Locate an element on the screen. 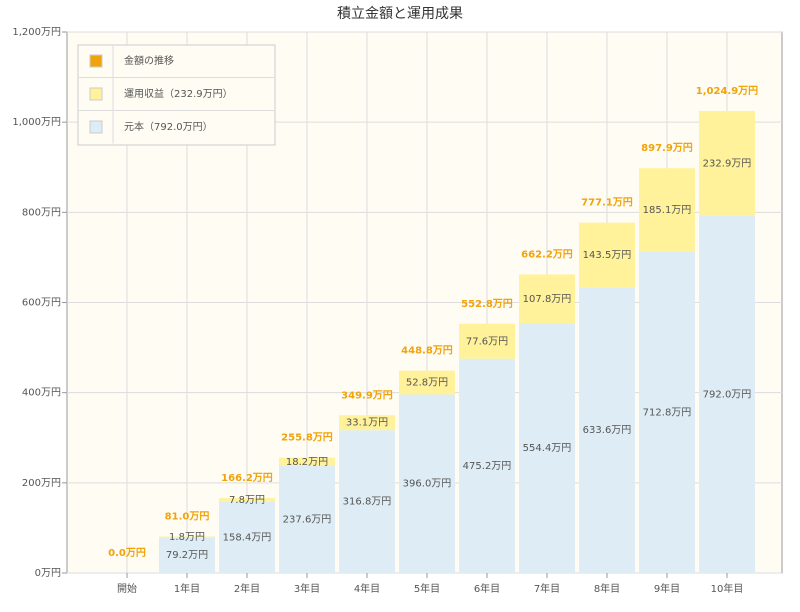 This screenshot has width=800, height=612. y-tick-label: 400万円 is located at coordinates (41, 393).